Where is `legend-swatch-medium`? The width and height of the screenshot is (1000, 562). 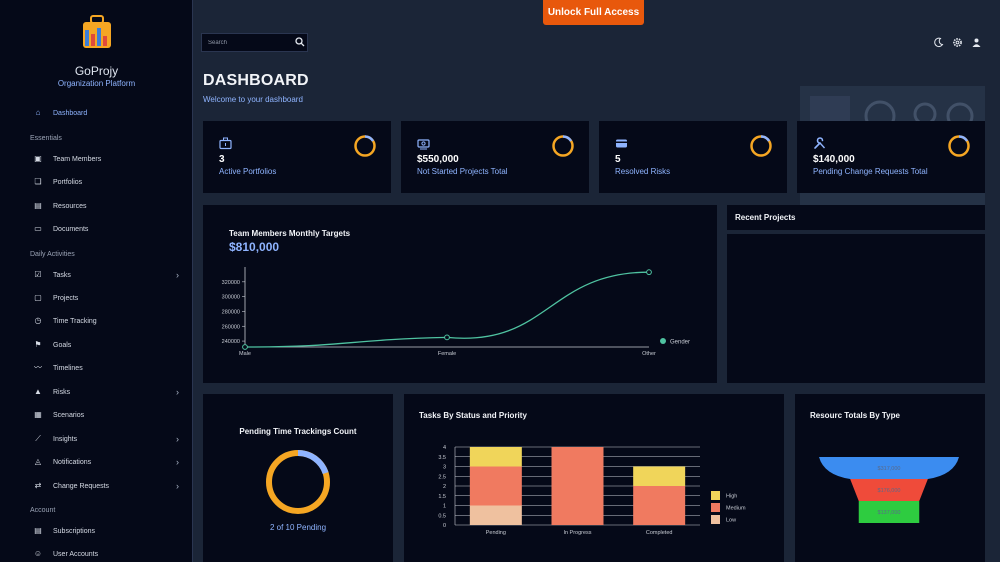
legend-swatch-medium is located at coordinates (715, 507).